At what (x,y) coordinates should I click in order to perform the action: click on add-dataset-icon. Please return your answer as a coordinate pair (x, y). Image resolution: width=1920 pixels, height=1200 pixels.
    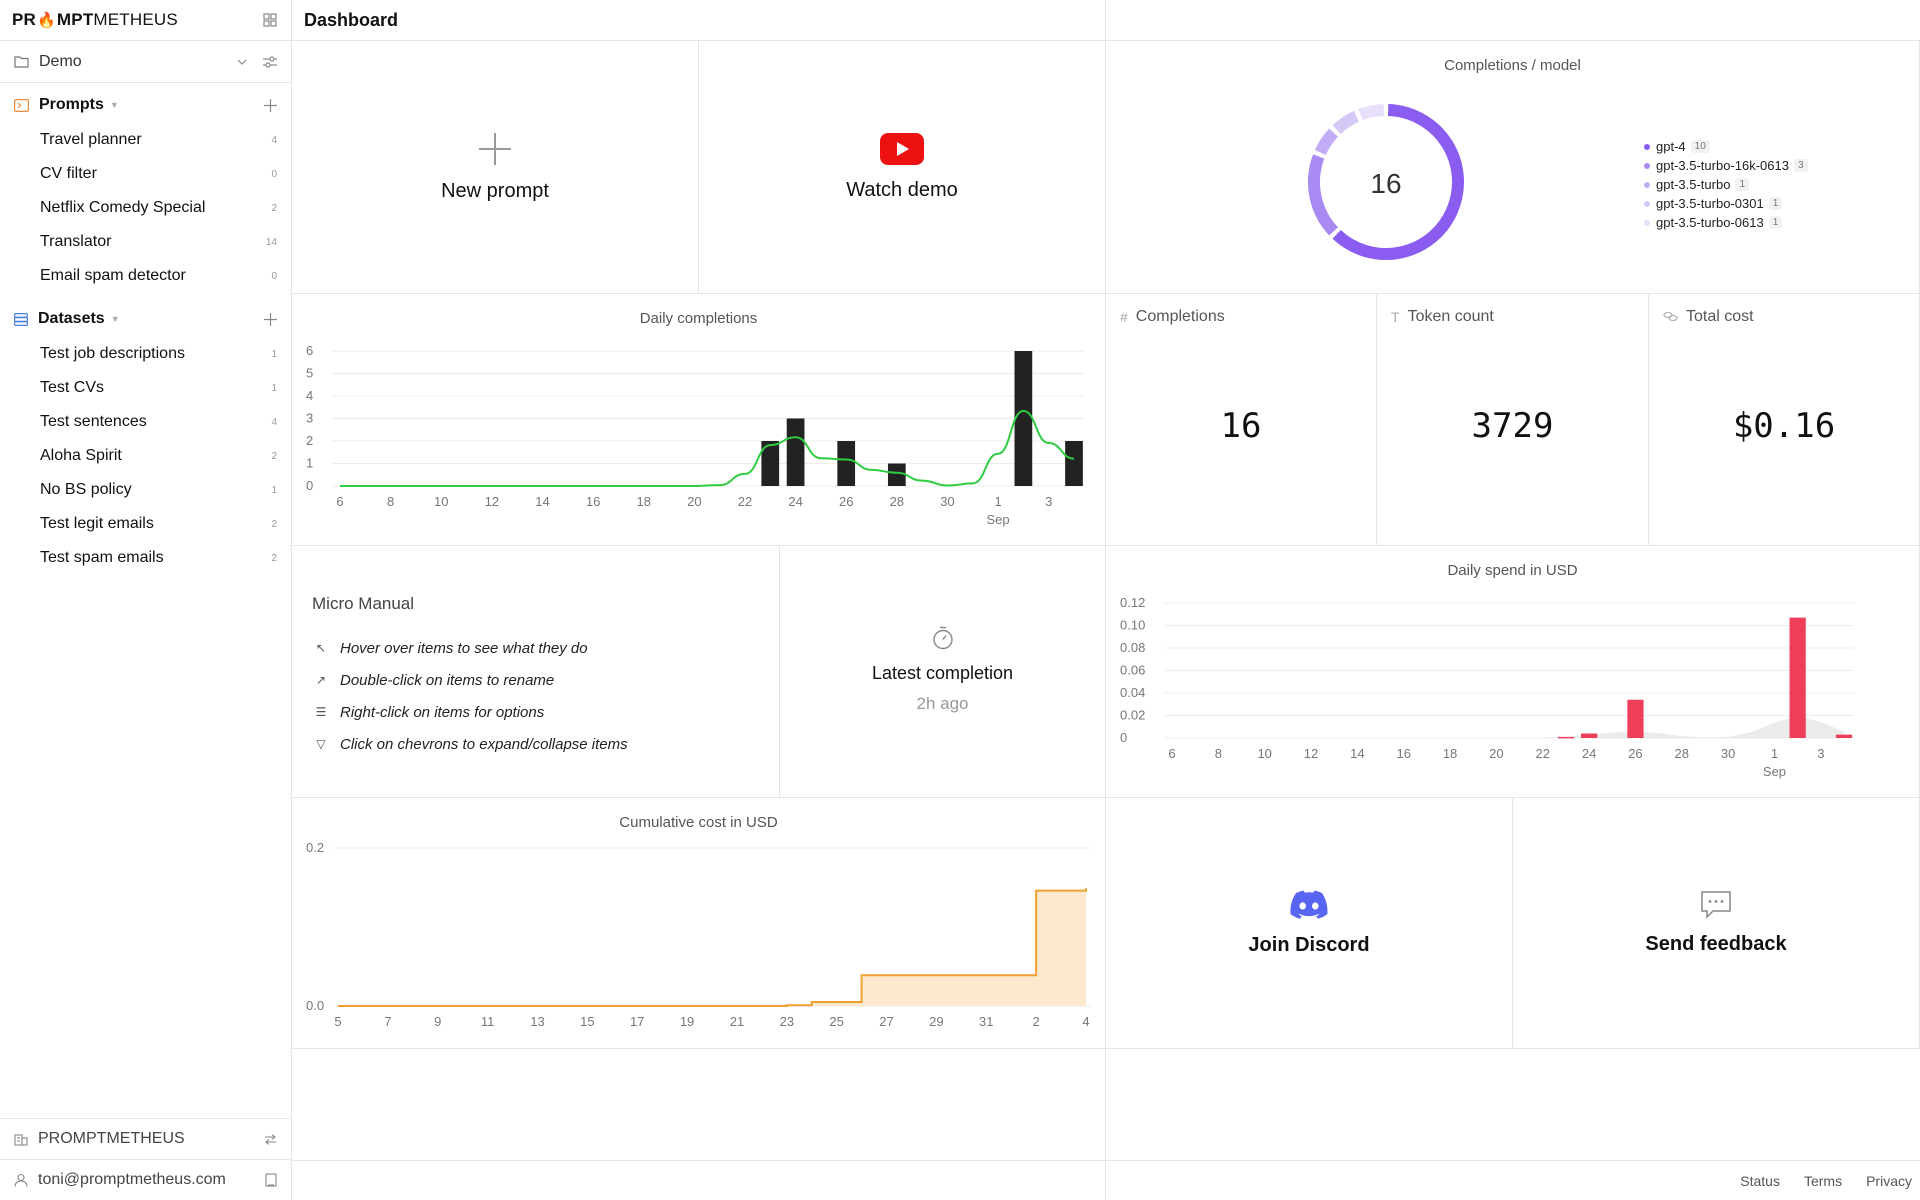
    Looking at the image, I should click on (270, 319).